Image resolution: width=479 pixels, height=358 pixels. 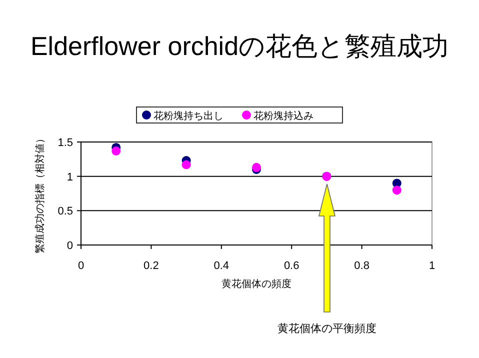 What do you see at coordinates (40, 194) in the screenshot?
I see `y-axis-title: 繁殖成功の指標（相対値）` at bounding box center [40, 194].